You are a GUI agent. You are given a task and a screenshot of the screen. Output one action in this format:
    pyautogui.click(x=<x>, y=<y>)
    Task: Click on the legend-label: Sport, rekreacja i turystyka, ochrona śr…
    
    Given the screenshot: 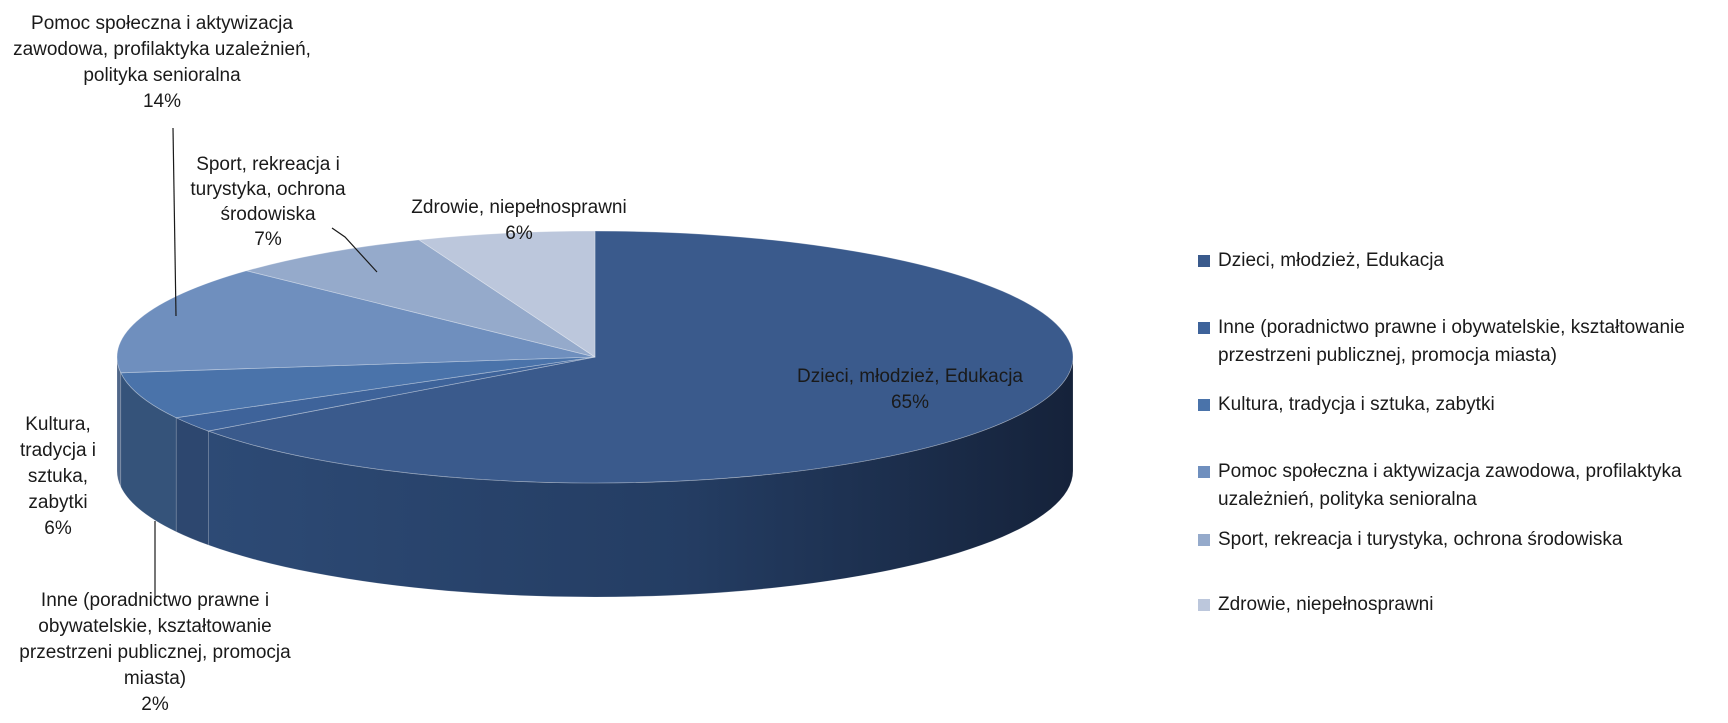 What is the action you would take?
    pyautogui.click(x=1420, y=539)
    